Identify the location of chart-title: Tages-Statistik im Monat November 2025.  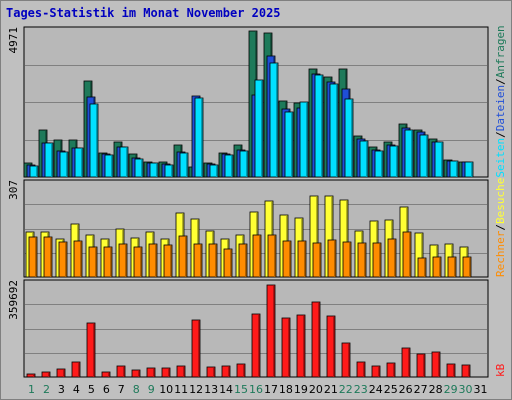
(143, 13).